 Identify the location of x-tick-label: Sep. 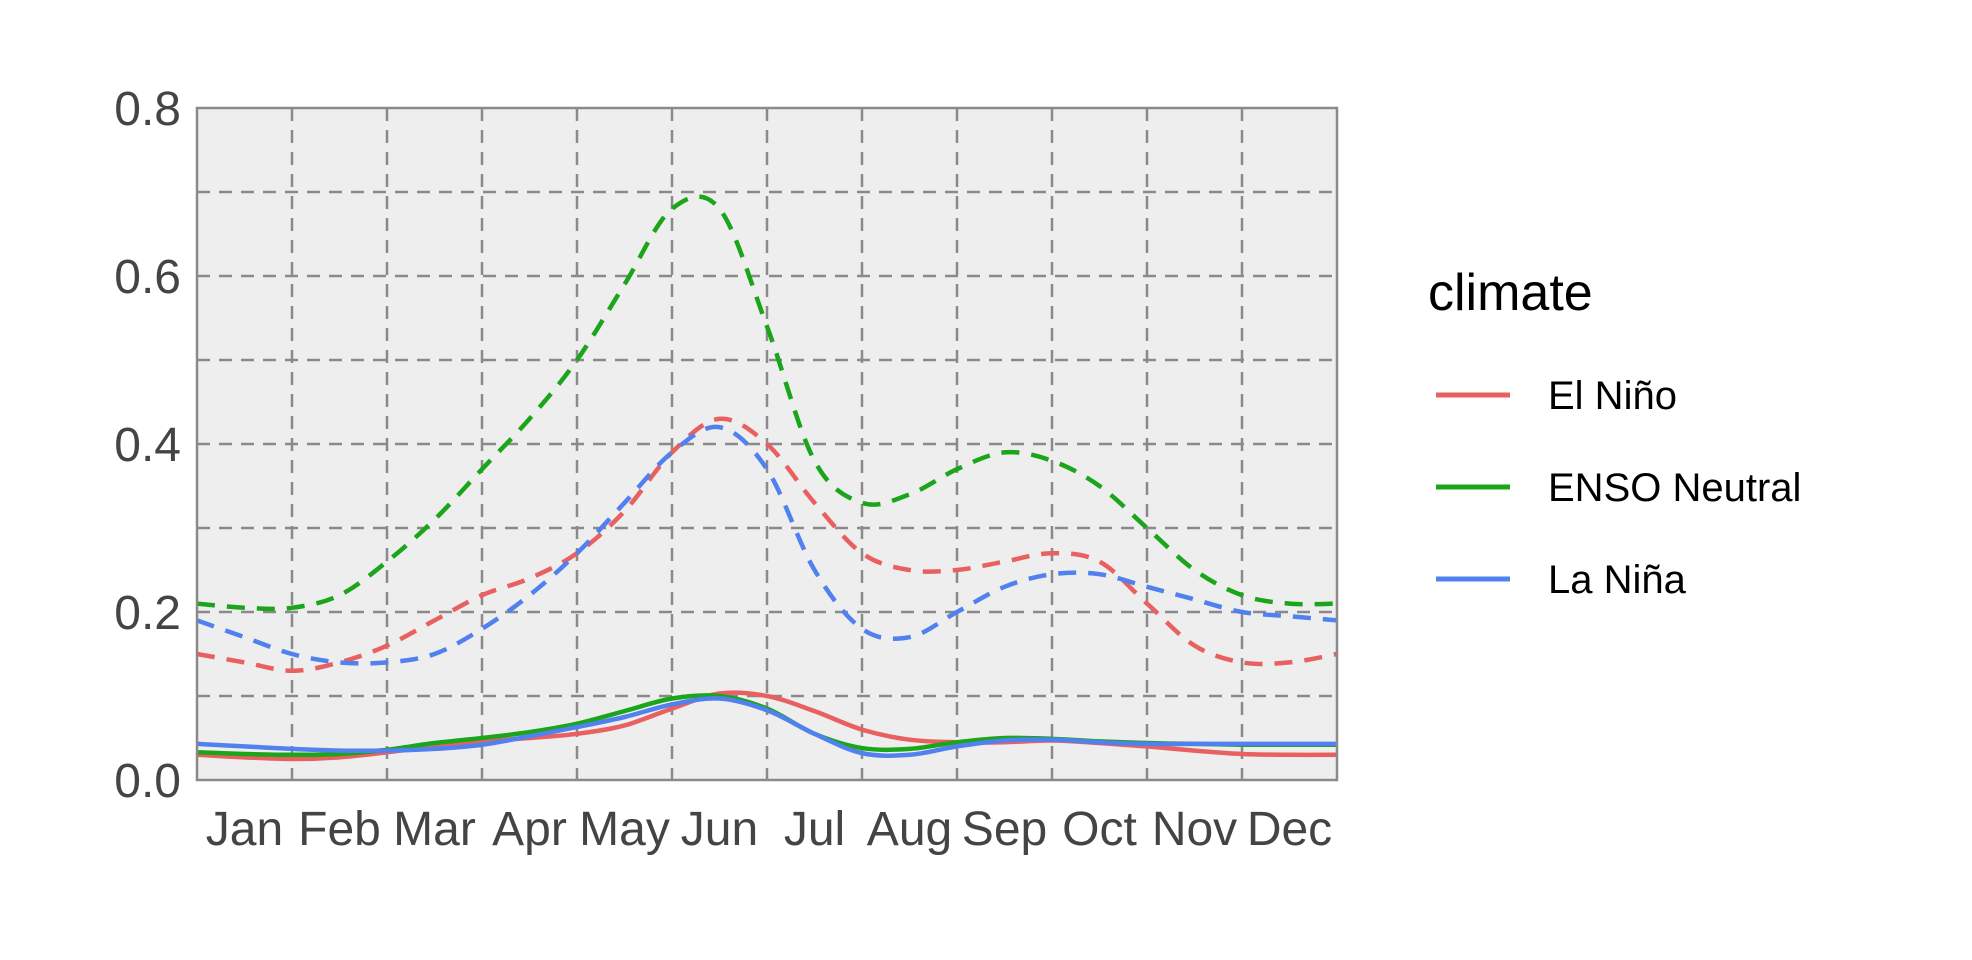
(1004, 829).